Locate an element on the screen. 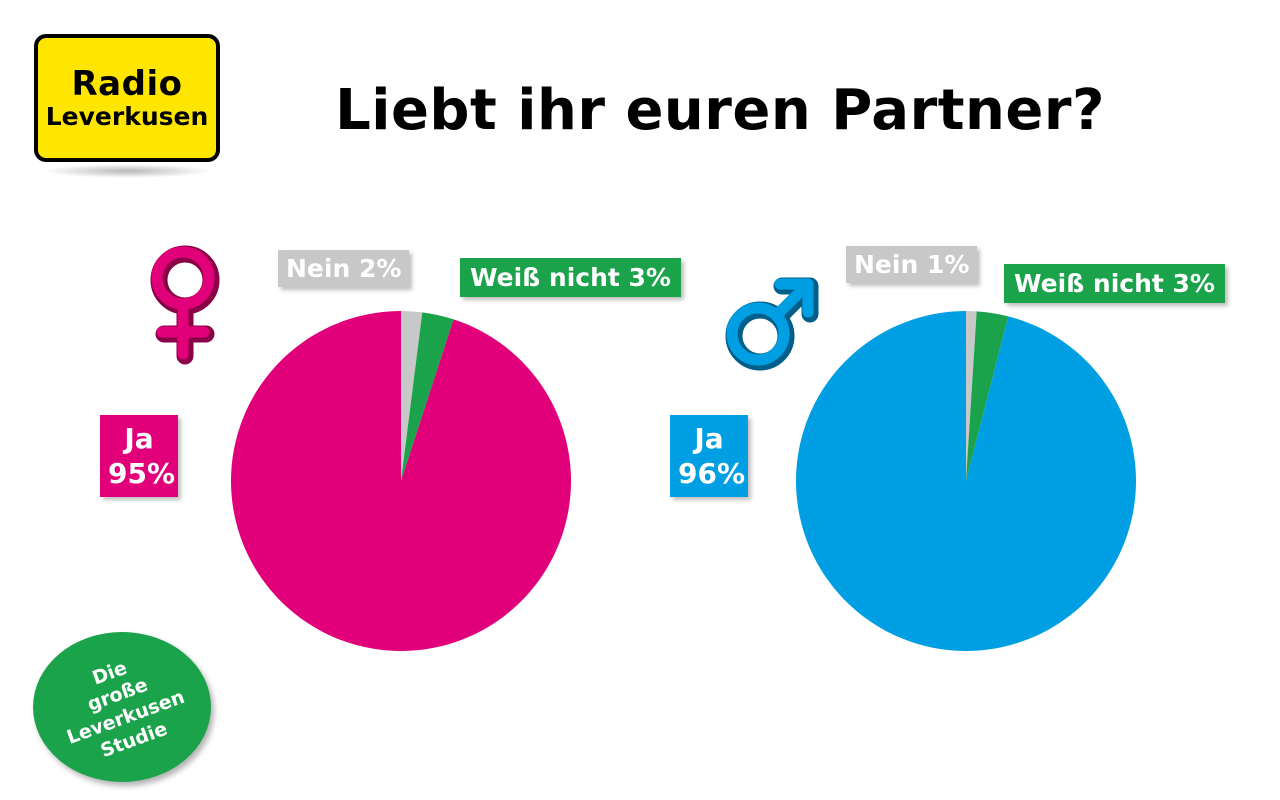 The image size is (1280, 800). logo-plate: Radio Leverkusen is located at coordinates (127, 98).